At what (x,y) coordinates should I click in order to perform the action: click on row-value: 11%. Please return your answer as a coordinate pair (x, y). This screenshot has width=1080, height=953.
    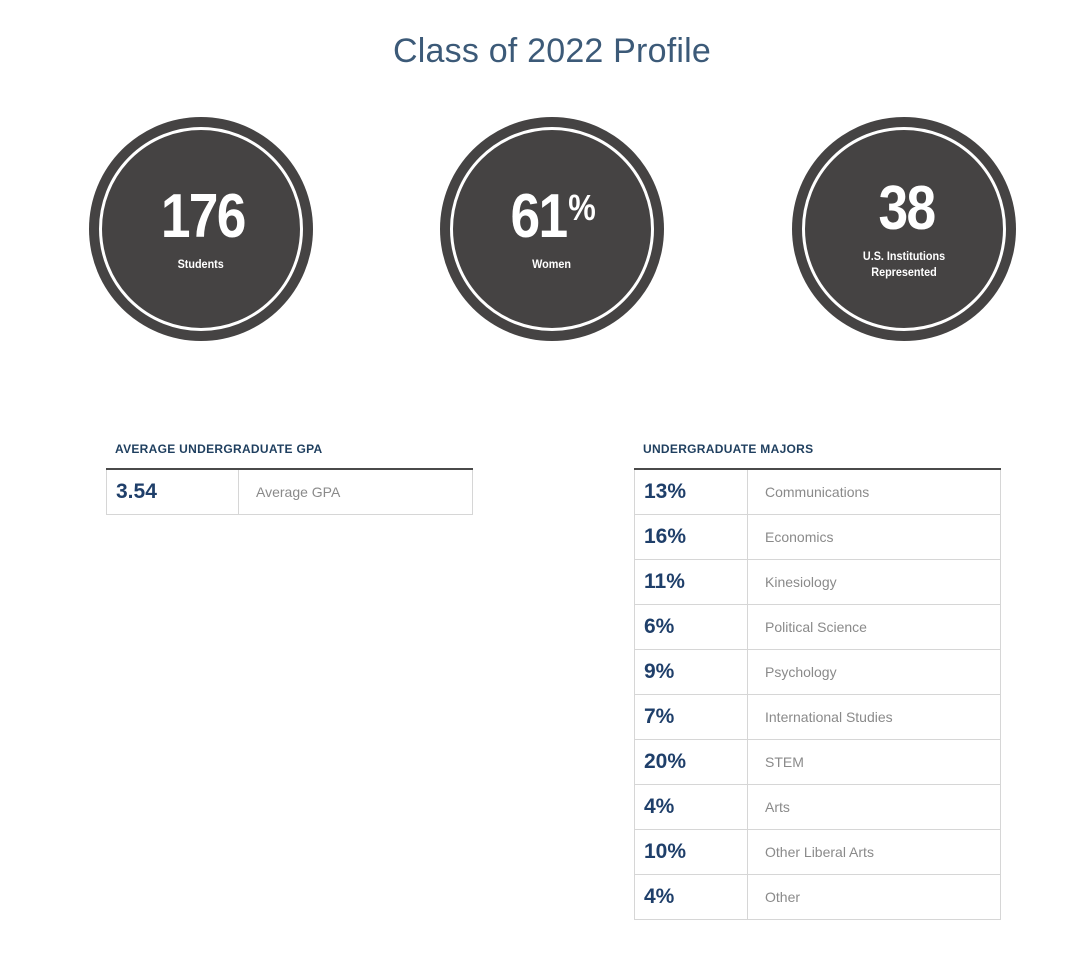
    Looking at the image, I should click on (691, 581).